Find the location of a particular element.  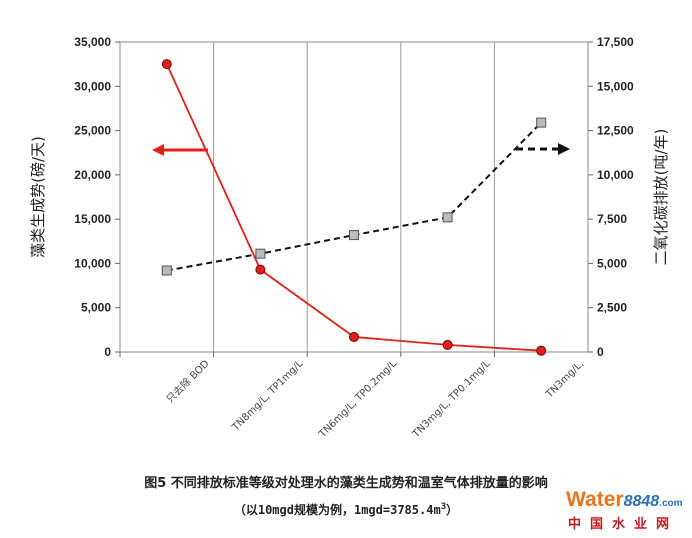

figure-note-end: ） is located at coordinates (452, 510).